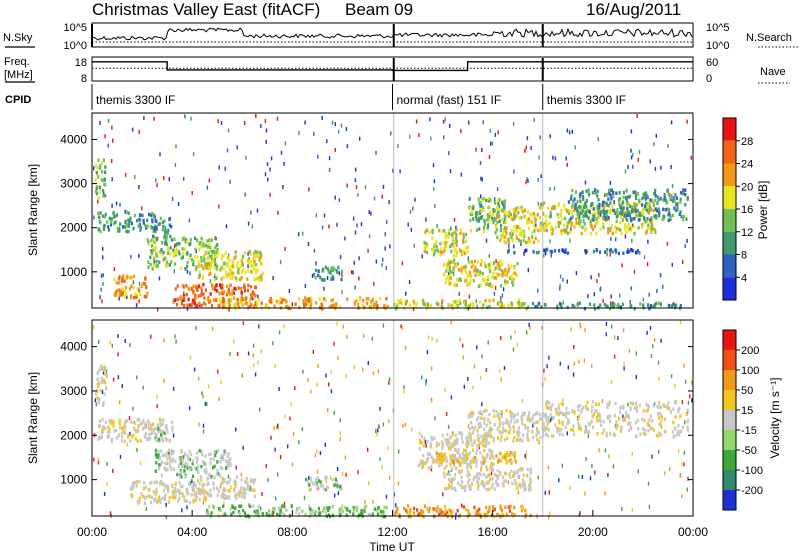 The height and width of the screenshot is (554, 800). I want to click on freq-label-top: Freq., so click(17, 62).